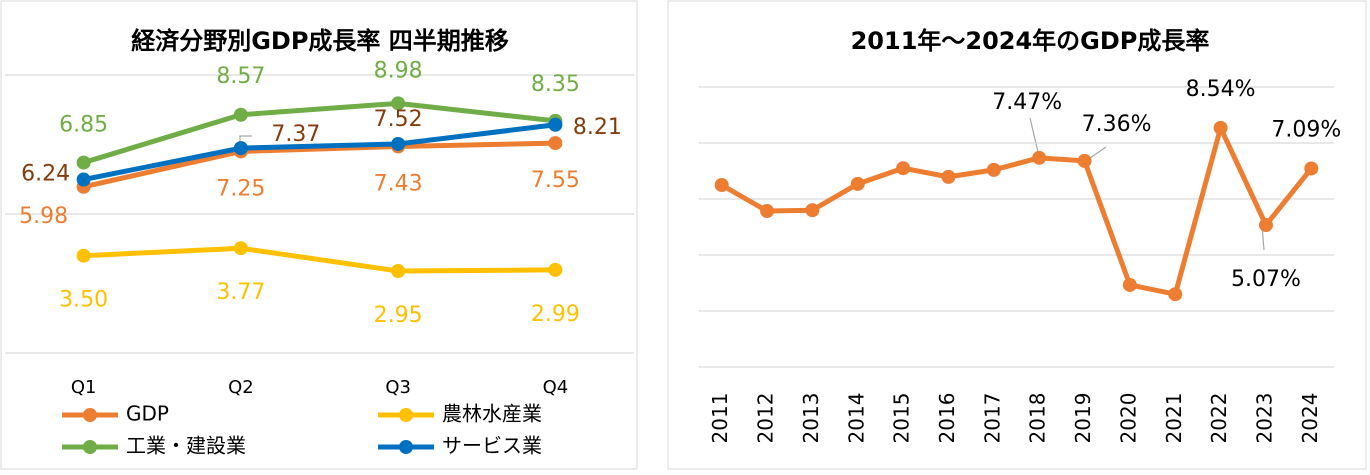  What do you see at coordinates (1264, 418) in the screenshot?
I see `x-tick-label: 2023` at bounding box center [1264, 418].